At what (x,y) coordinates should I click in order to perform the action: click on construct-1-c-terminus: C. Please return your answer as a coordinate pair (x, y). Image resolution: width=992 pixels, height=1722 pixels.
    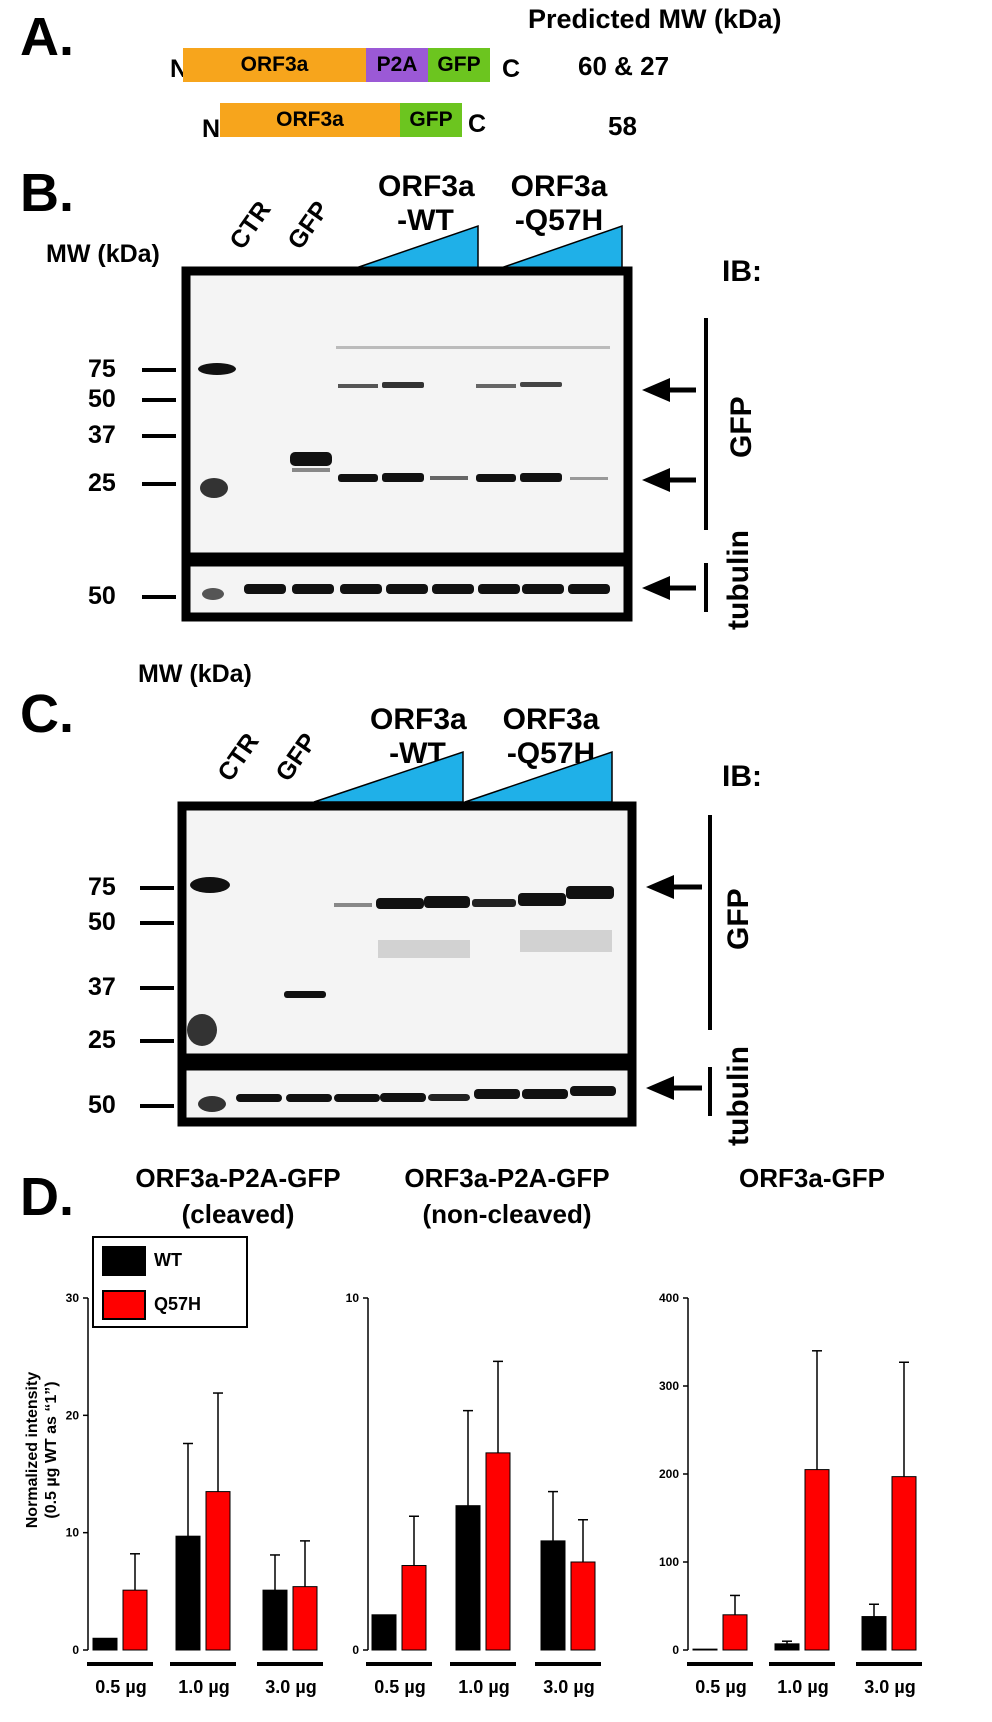
    Looking at the image, I should click on (511, 69).